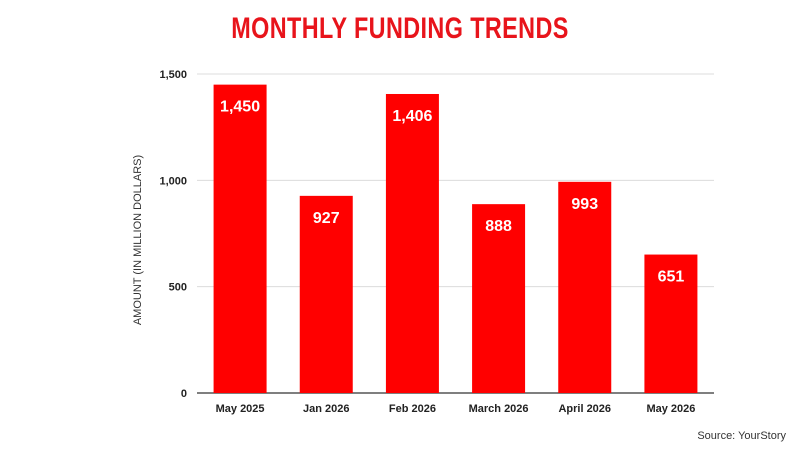  I want to click on y-tick-label: 500, so click(178, 288).